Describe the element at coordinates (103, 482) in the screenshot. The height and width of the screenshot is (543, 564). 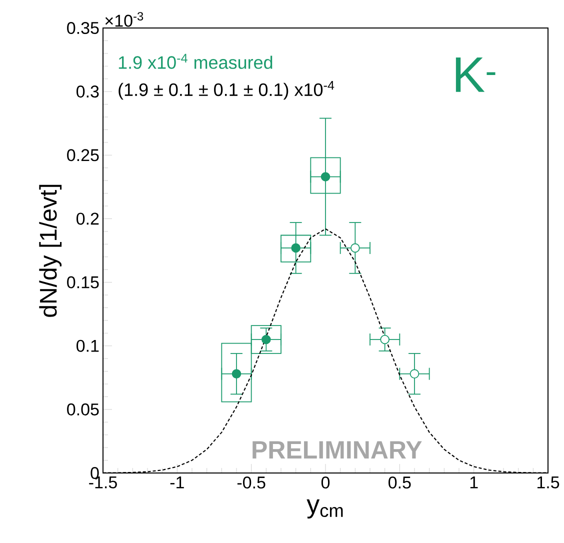
I see `x-tick-label: -1.5` at that location.